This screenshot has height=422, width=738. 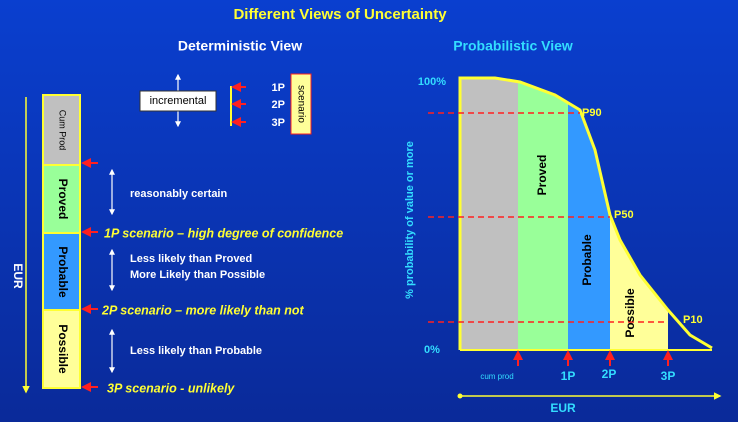 What do you see at coordinates (178, 194) in the screenshot?
I see `note: reasonably certain` at bounding box center [178, 194].